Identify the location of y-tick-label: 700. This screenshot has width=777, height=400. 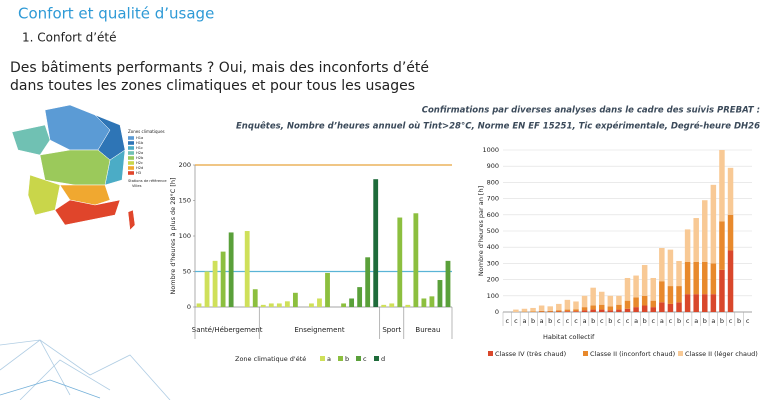
(493, 199).